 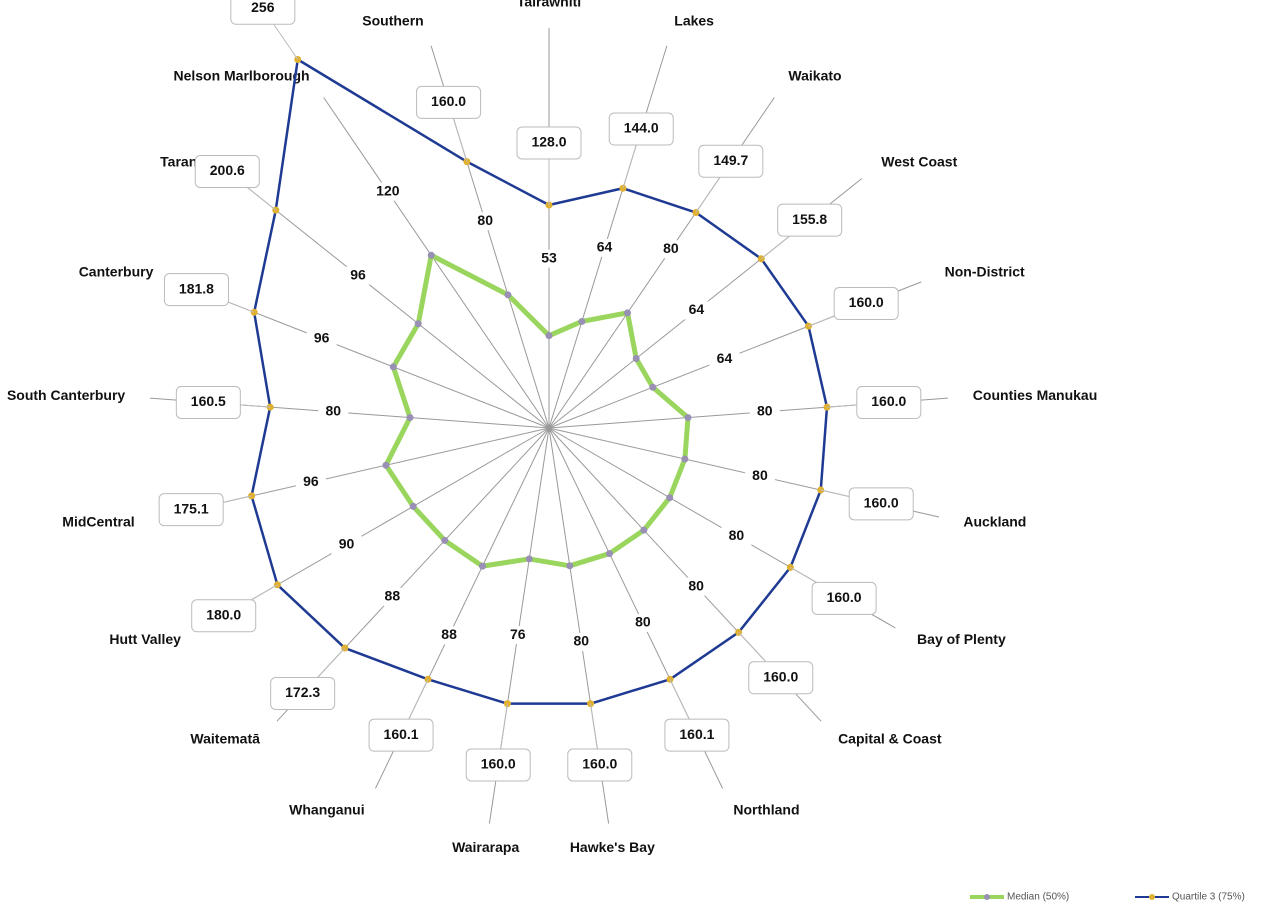 I want to click on category-label: Canterbury, so click(x=116, y=271).